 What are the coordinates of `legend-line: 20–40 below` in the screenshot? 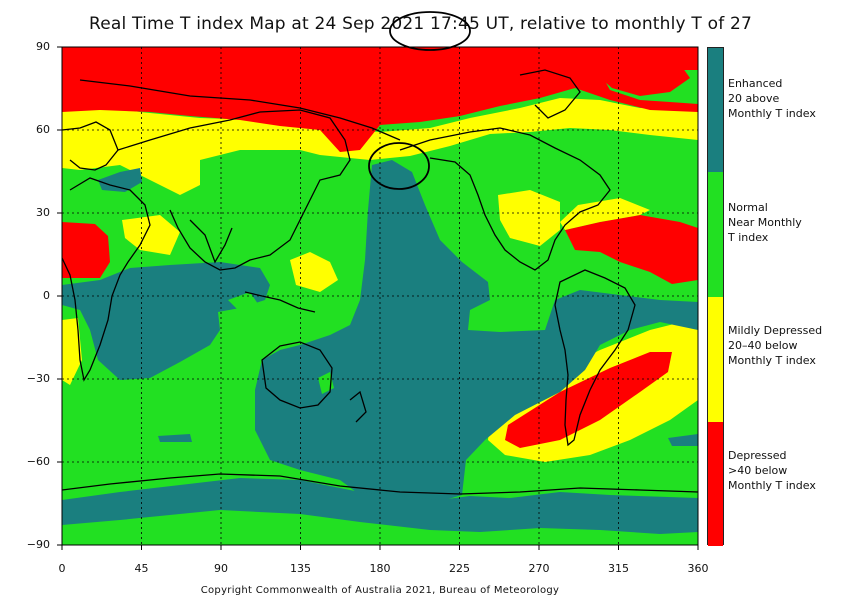 It's located at (763, 345).